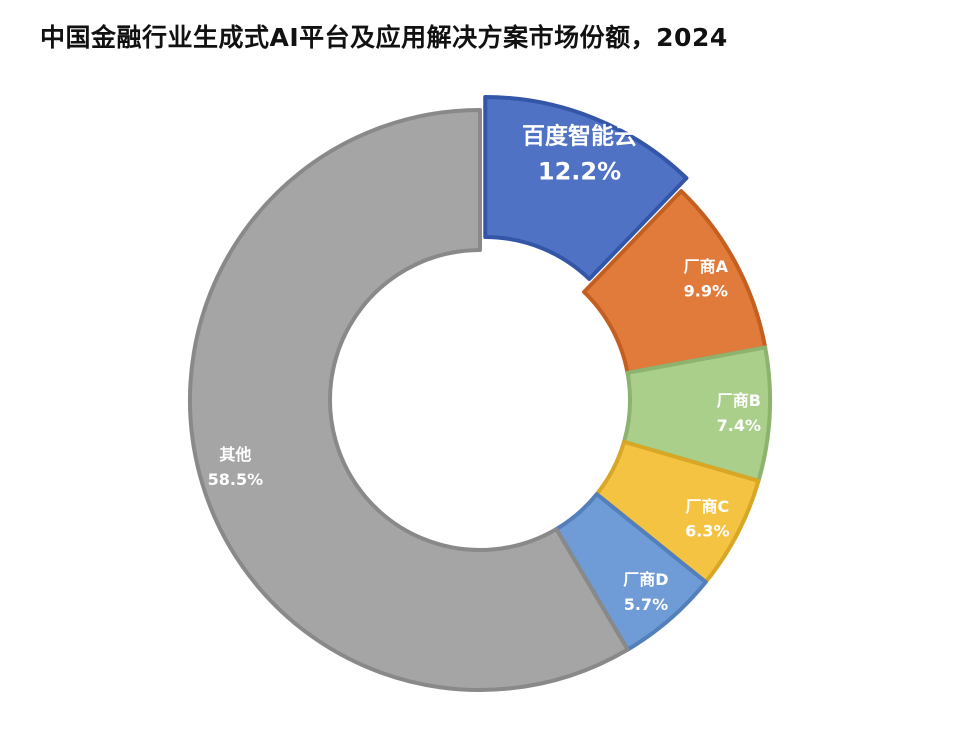 The image size is (960, 734). I want to click on slice-value-label: 7.4%, so click(739, 425).